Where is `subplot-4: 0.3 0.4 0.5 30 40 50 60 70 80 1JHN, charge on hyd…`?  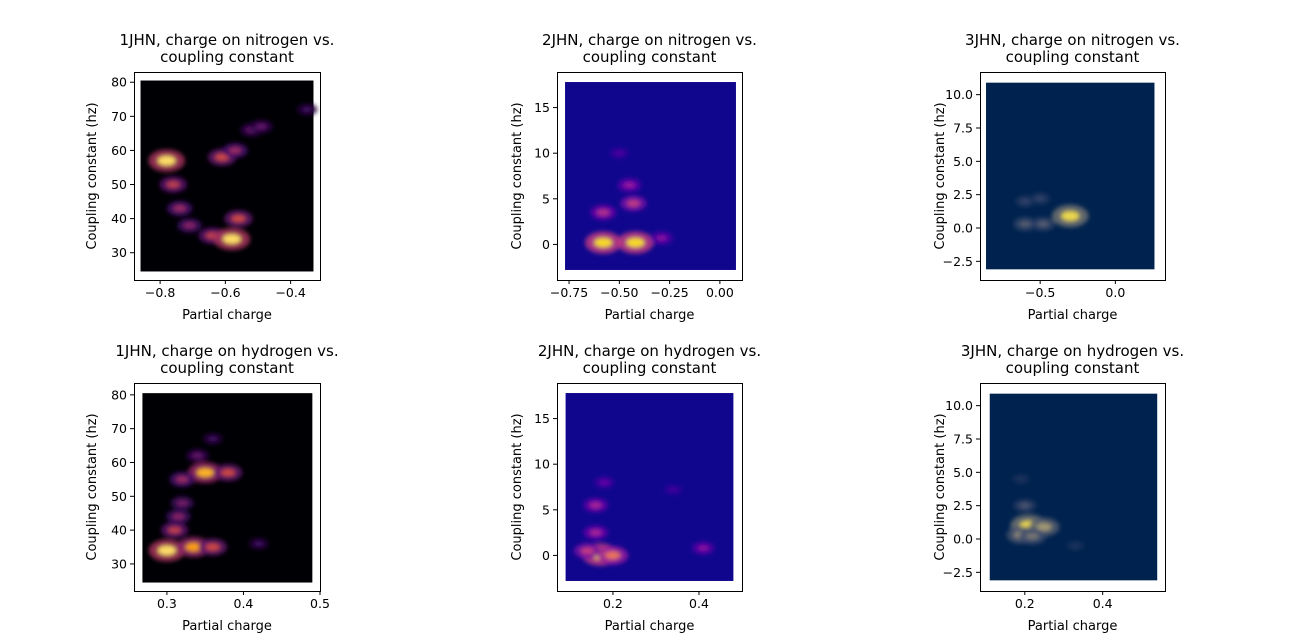 subplot-4: 0.3 0.4 0.5 30 40 50 60 70 80 1JHN, charge on hyd… is located at coordinates (212, 488).